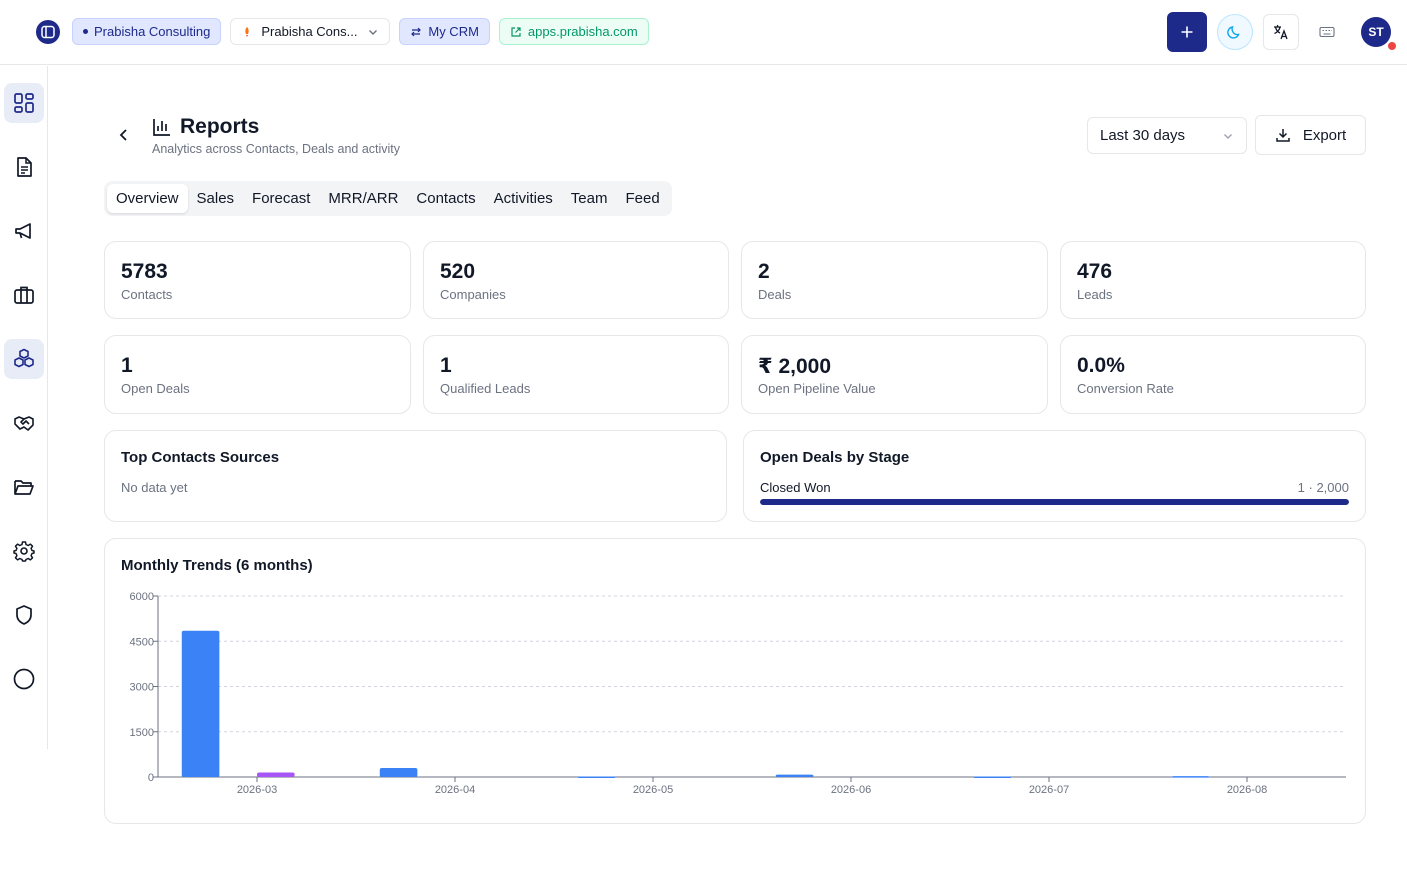 The height and width of the screenshot is (872, 1407). I want to click on nav-documents, so click(24, 167).